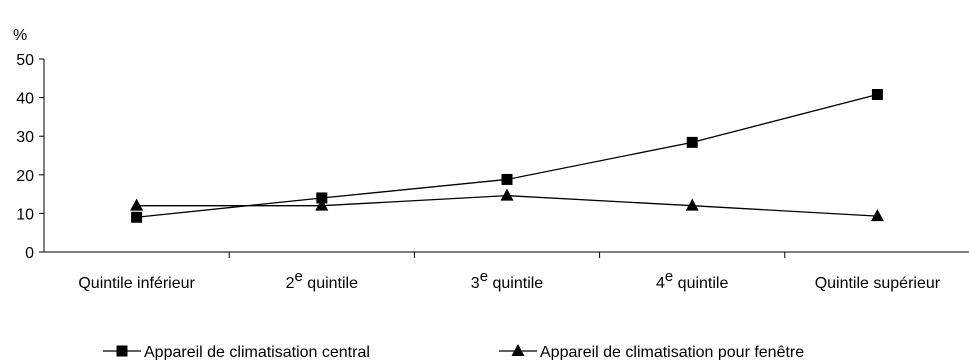 The height and width of the screenshot is (360, 969). I want to click on y-tick-label: 20, so click(25, 176).